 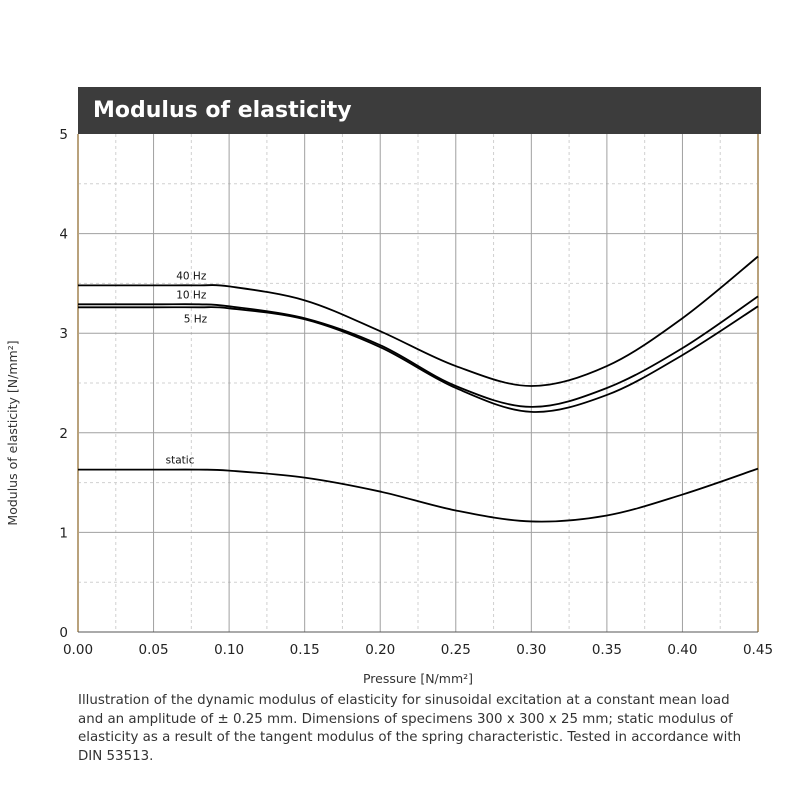 What do you see at coordinates (12, 432) in the screenshot?
I see `y-axis-label: Modulus of elasticity [N/mm²]` at bounding box center [12, 432].